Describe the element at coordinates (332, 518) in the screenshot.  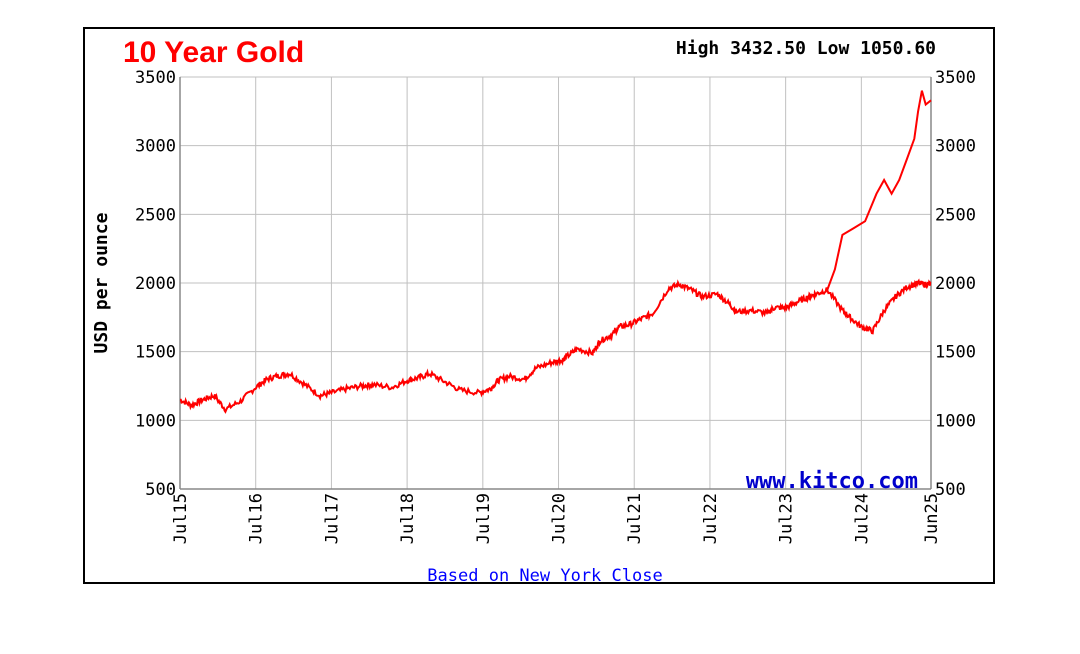
I see `x-tick-label: Jul17` at that location.